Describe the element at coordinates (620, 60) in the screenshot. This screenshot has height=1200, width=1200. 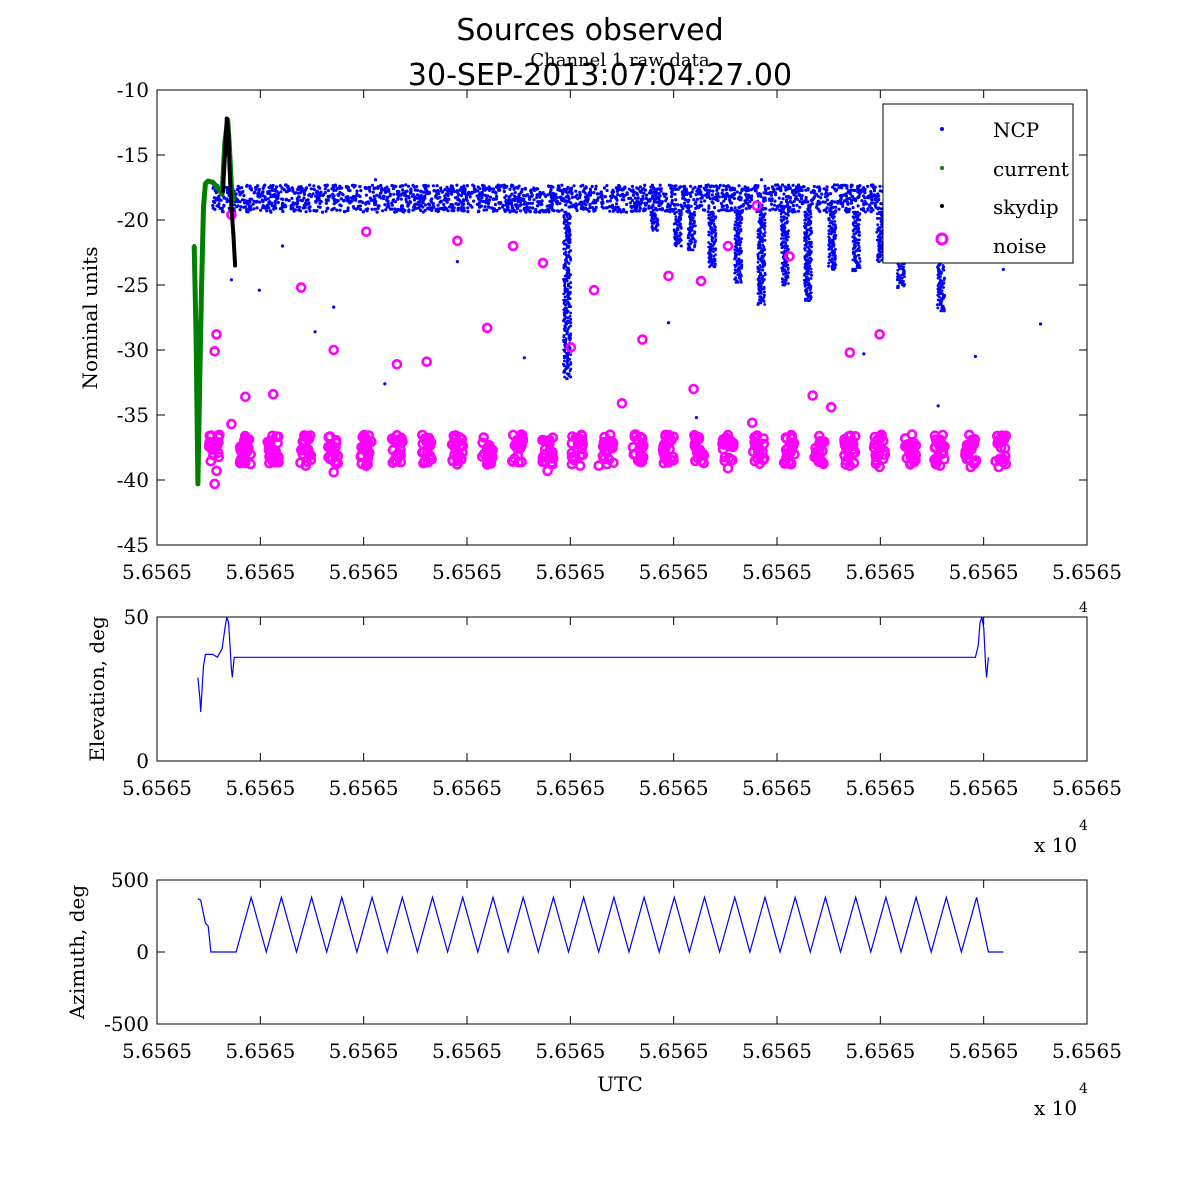
I see `panel1-title: Channel 1 raw data` at that location.